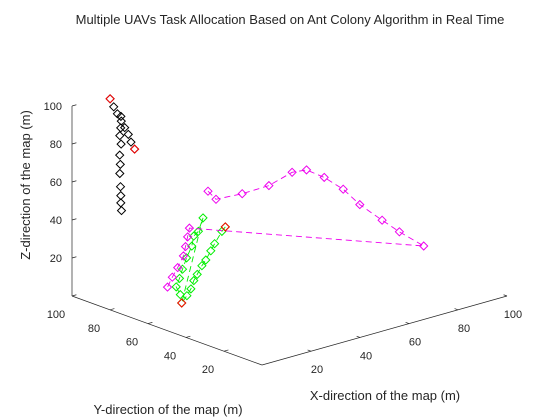 Image resolution: width=560 pixels, height=420 pixels. Describe the element at coordinates (56, 221) in the screenshot. I see `z-tick-label: 40` at that location.